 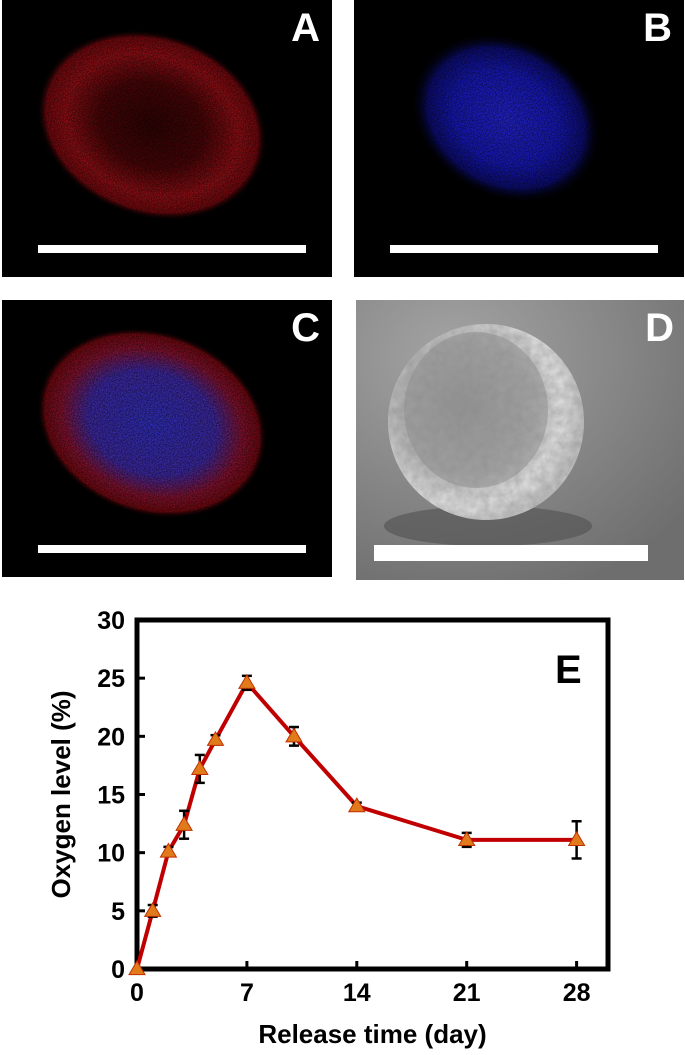 What do you see at coordinates (506, 118) in the screenshot?
I see `blue-core-particle` at bounding box center [506, 118].